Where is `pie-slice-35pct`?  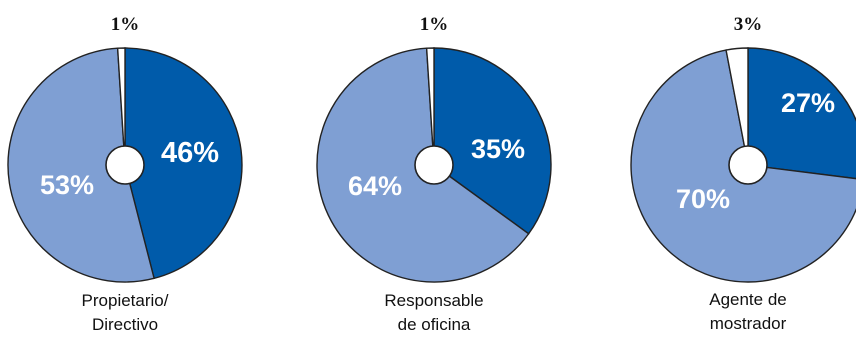 pie-slice-35pct is located at coordinates (492, 141).